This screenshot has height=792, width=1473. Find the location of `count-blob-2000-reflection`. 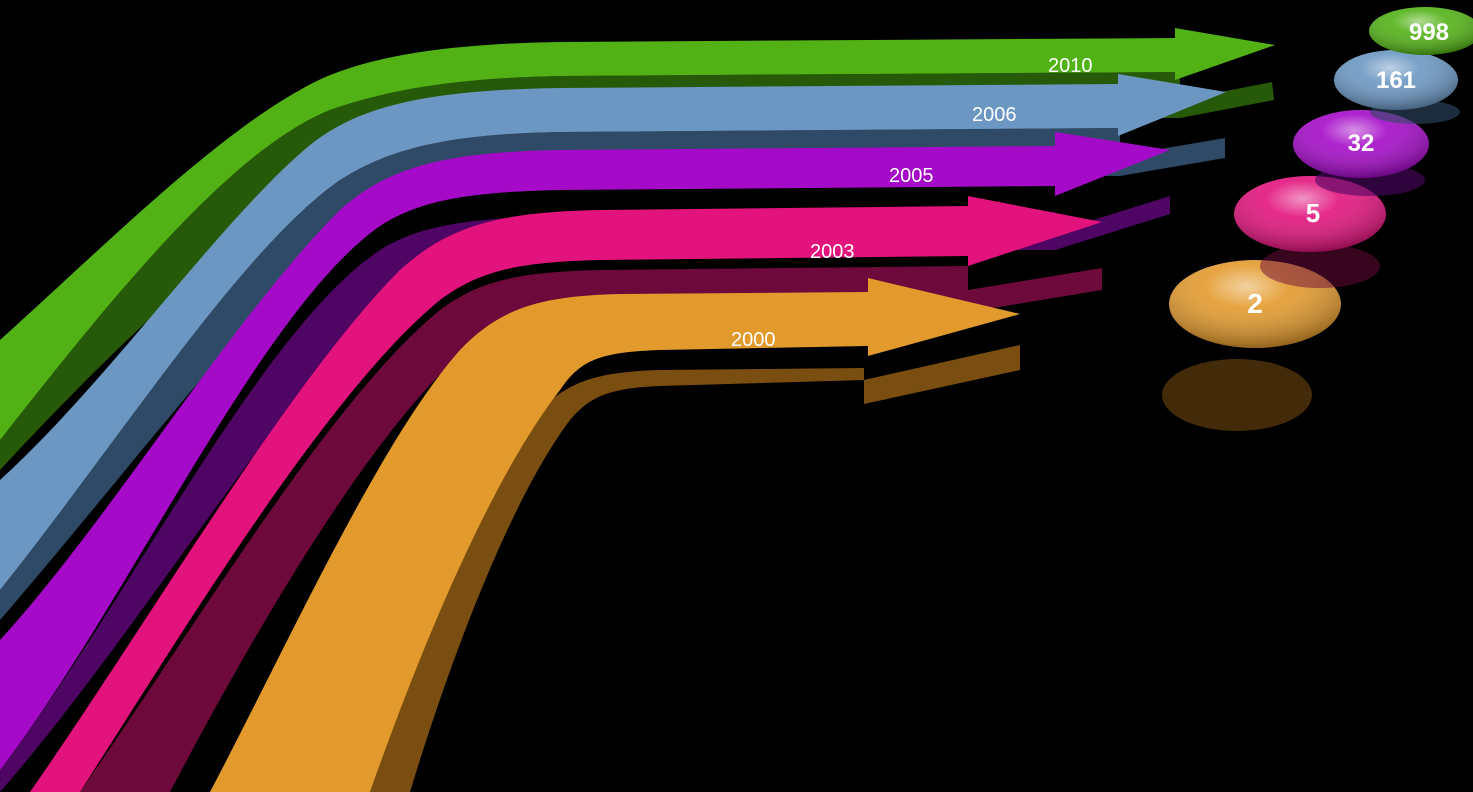

count-blob-2000-reflection is located at coordinates (1237, 395).